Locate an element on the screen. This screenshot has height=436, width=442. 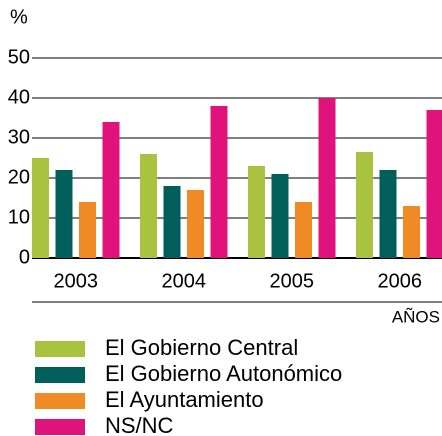
y-tick-label: 20 is located at coordinates (19, 177).